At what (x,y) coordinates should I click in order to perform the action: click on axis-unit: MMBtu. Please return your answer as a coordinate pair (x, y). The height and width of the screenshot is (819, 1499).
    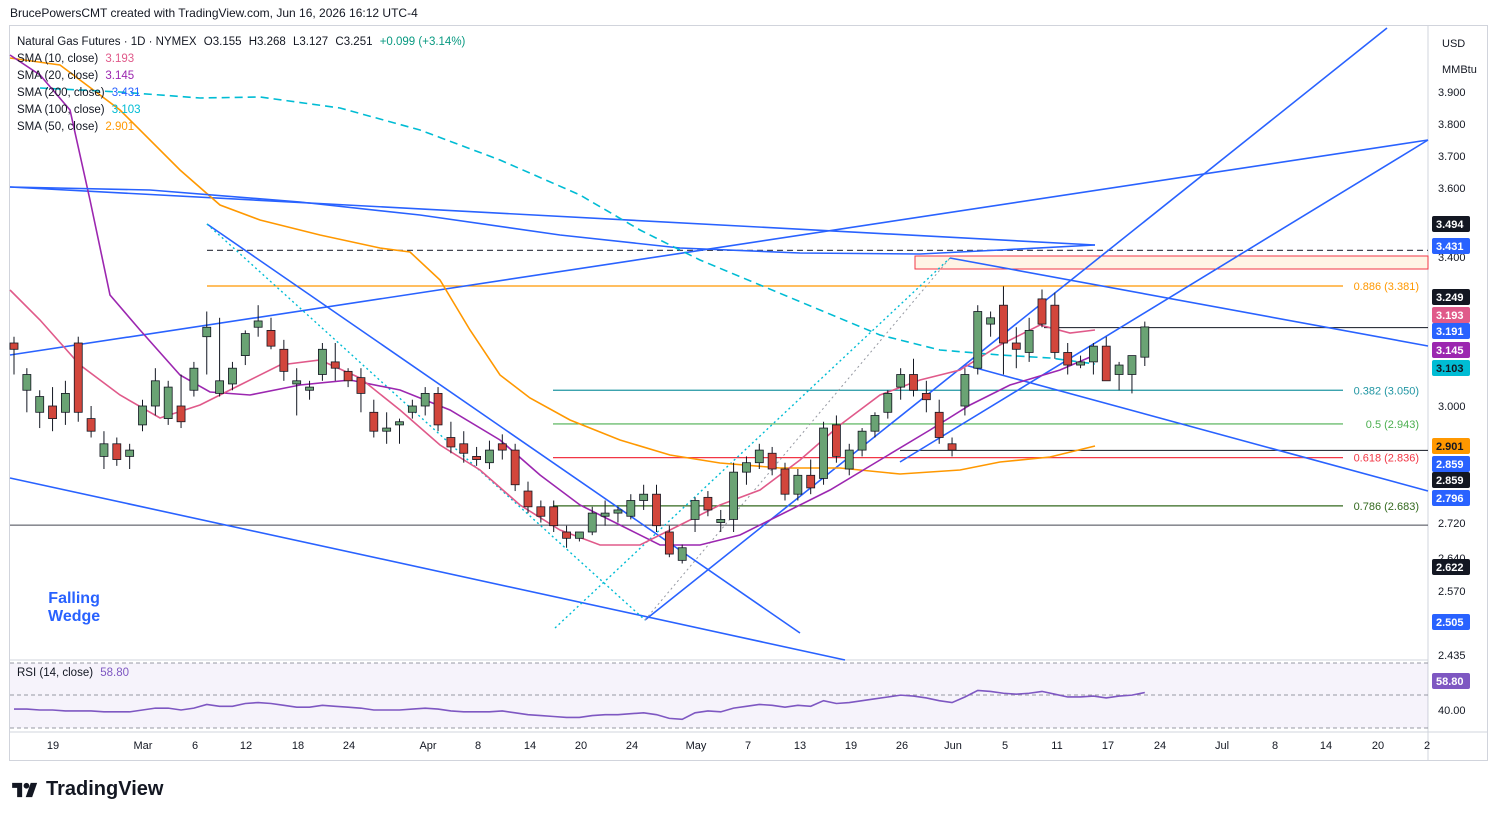
    Looking at the image, I should click on (1459, 70).